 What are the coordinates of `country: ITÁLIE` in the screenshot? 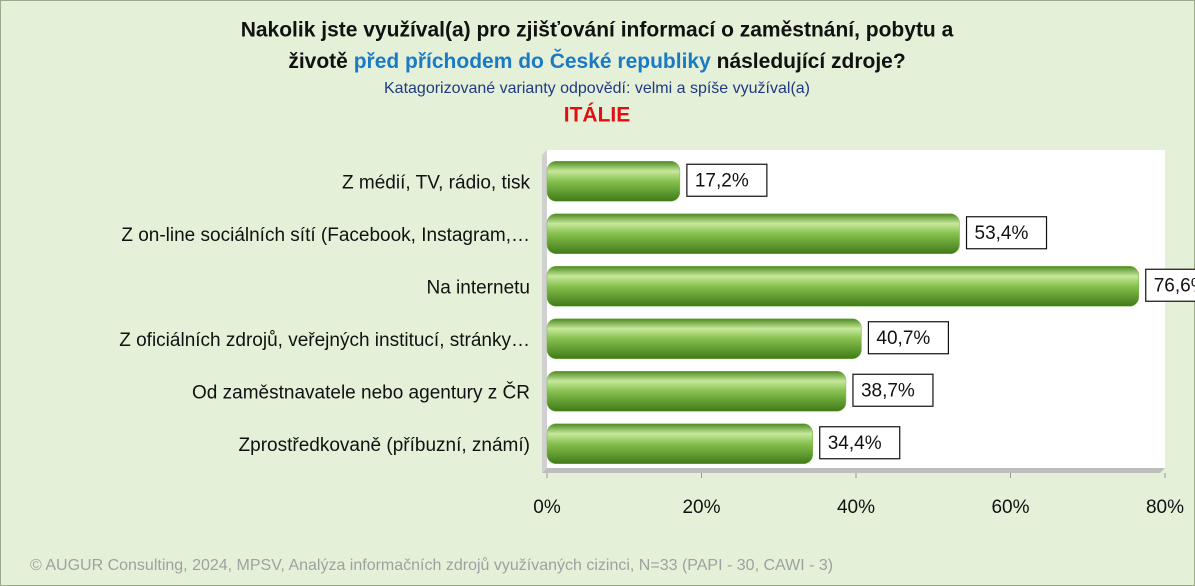 It's located at (597, 115).